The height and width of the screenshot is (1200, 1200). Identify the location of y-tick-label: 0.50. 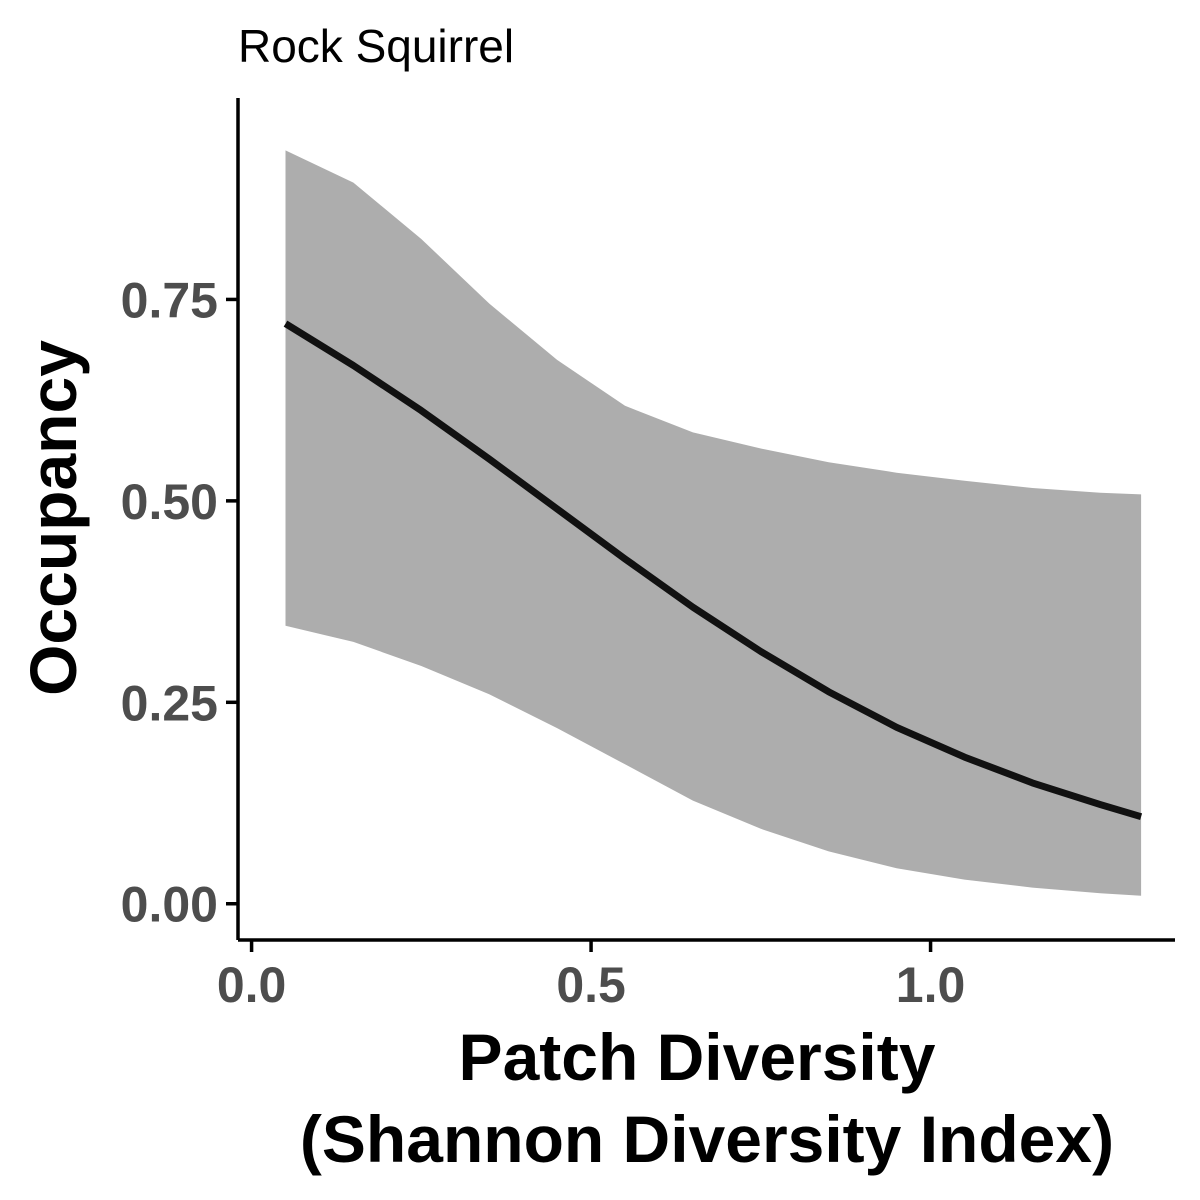
(169, 502).